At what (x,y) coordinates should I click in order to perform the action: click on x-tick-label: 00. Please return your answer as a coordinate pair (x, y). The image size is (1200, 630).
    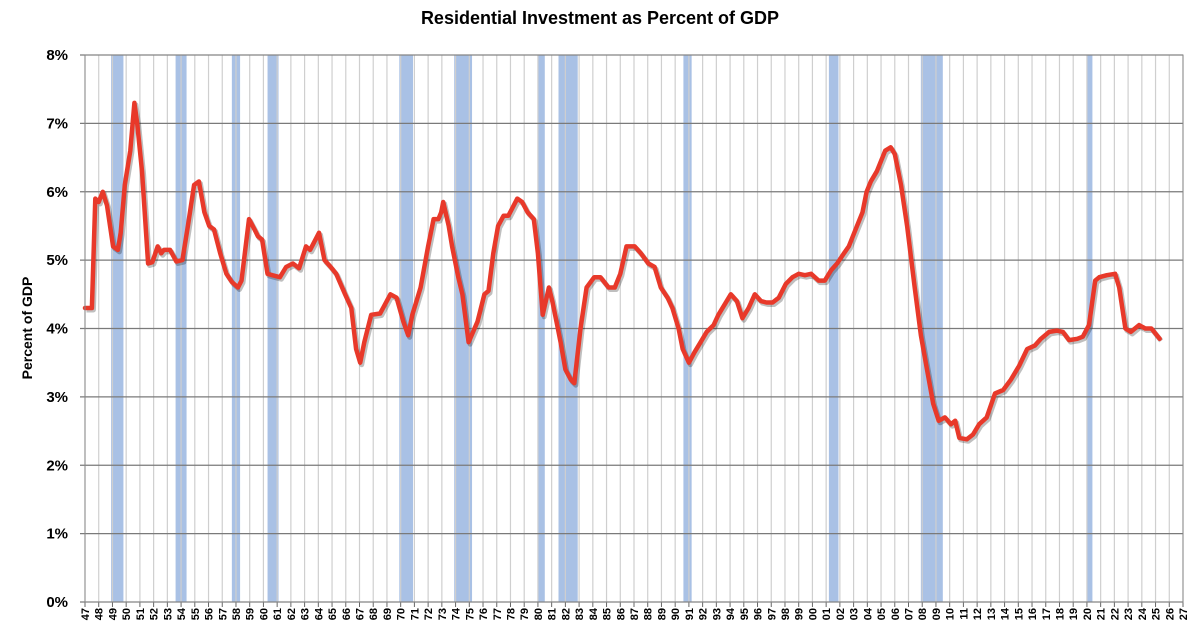
    Looking at the image, I should click on (813, 614).